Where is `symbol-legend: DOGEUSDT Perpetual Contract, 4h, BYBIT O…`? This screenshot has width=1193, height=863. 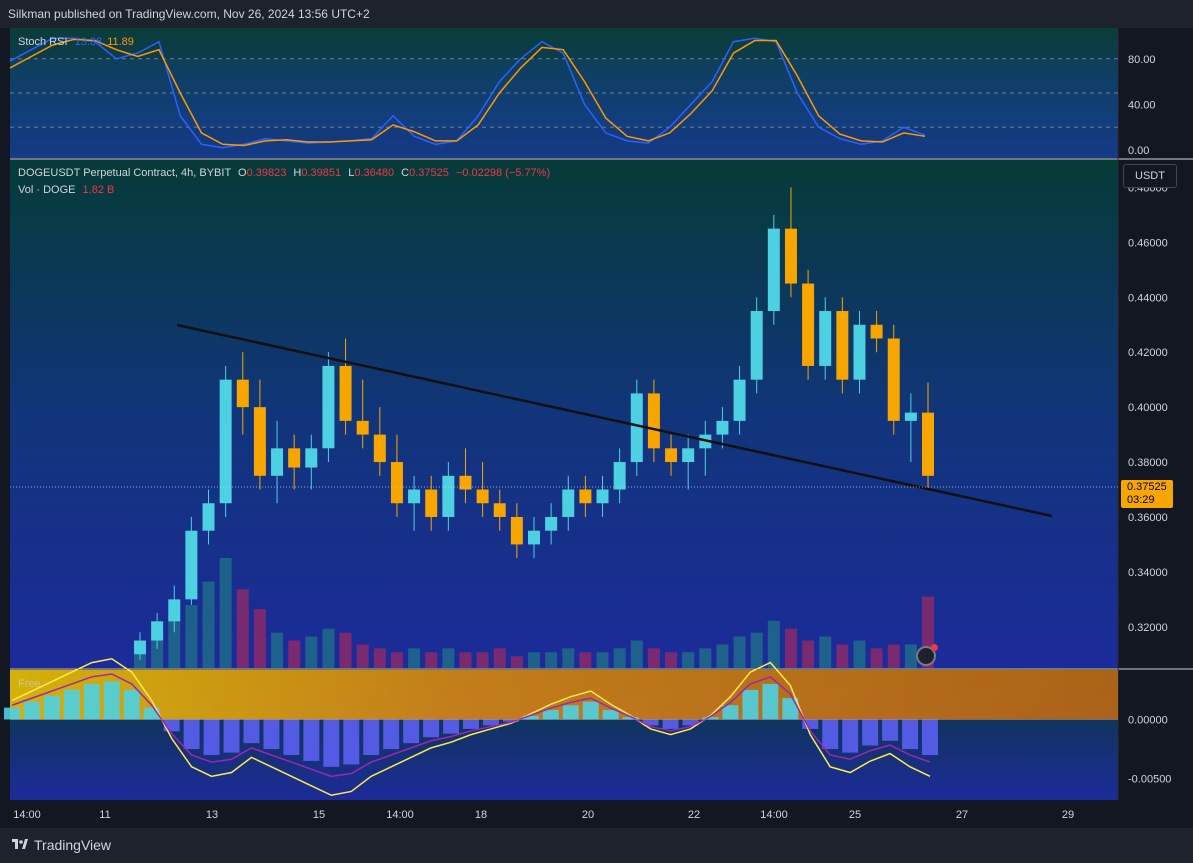 symbol-legend: DOGEUSDT Perpetual Contract, 4h, BYBIT O… is located at coordinates (284, 173).